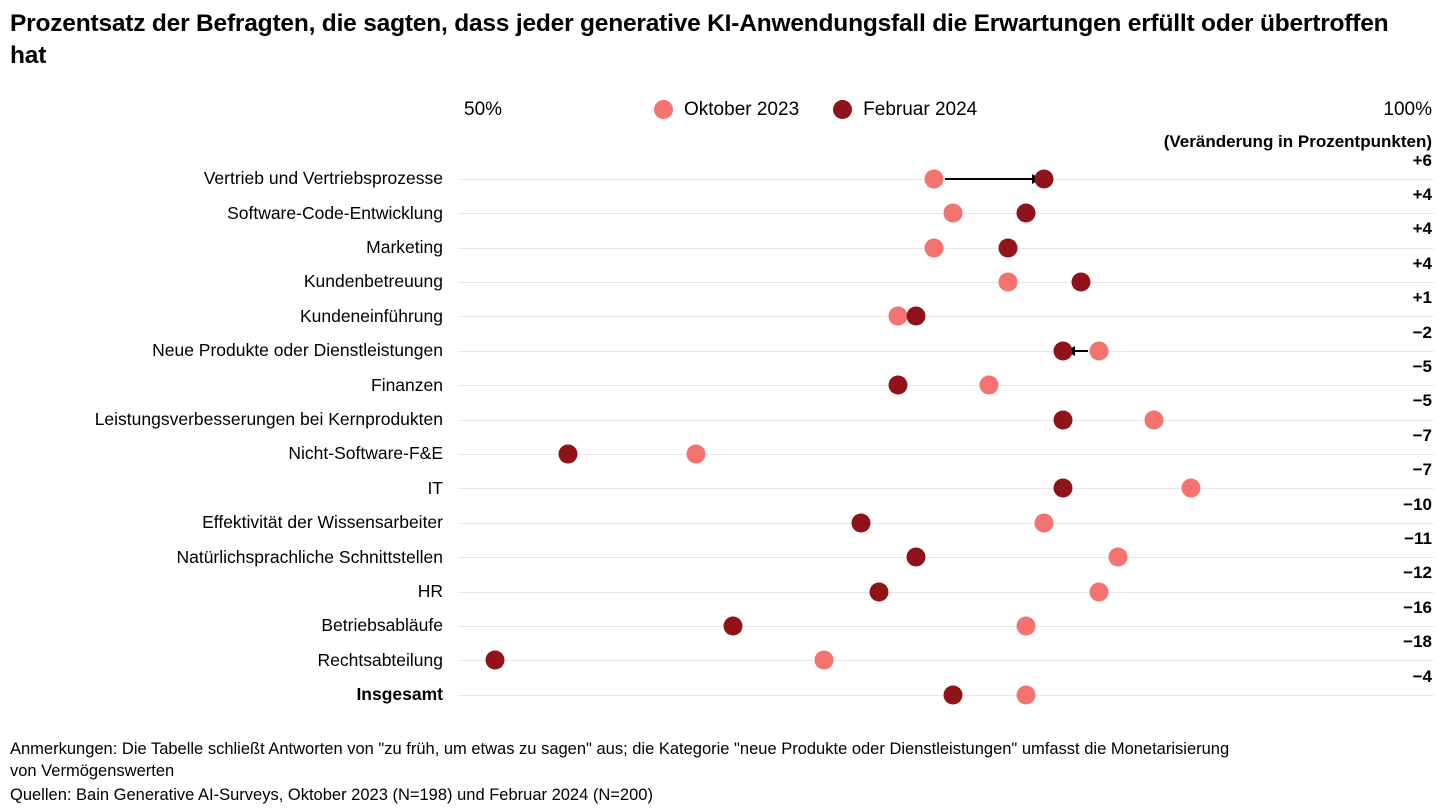  I want to click on axis-max-label: 100%, so click(1407, 109).